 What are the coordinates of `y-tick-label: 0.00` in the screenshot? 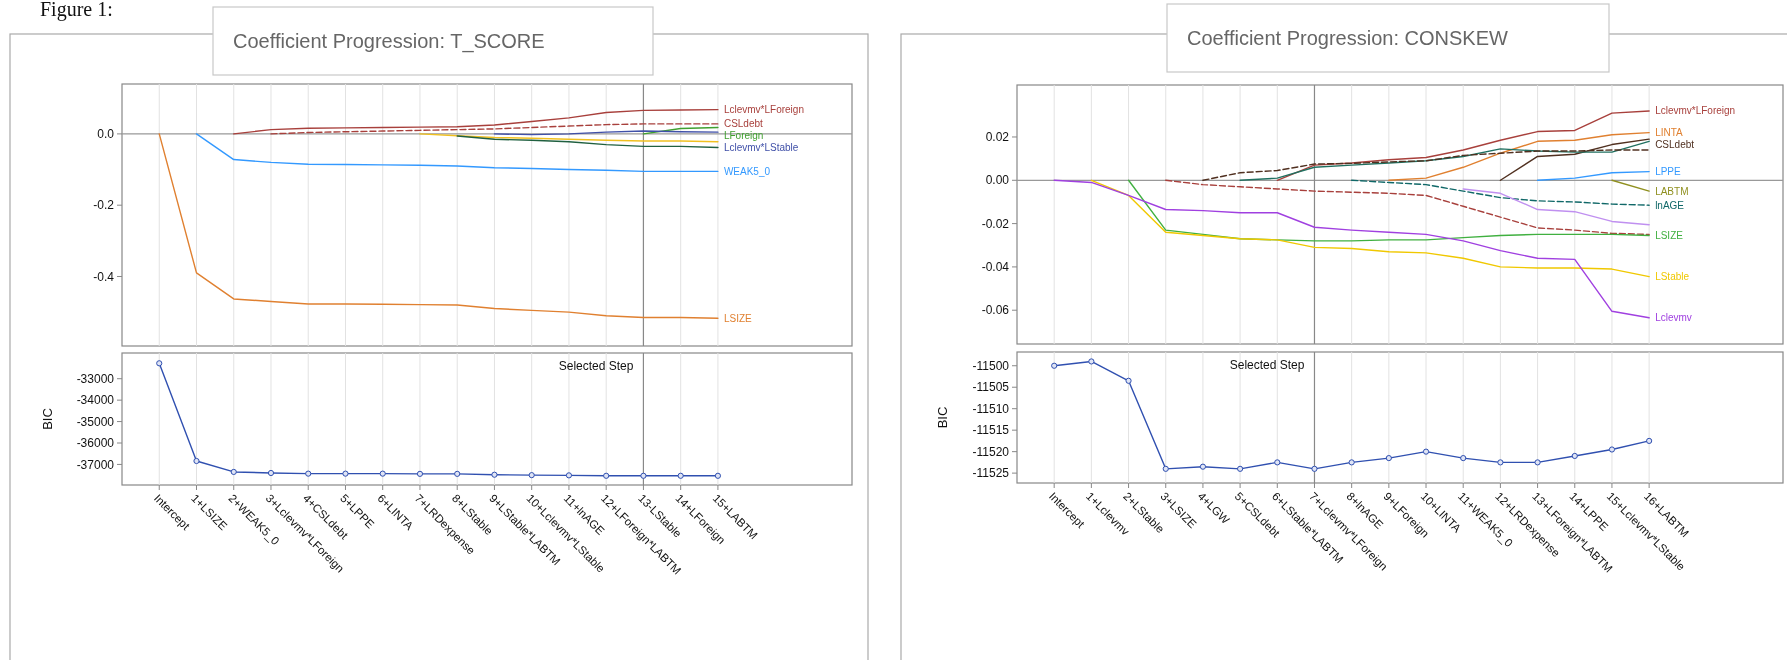 It's located at (997, 180).